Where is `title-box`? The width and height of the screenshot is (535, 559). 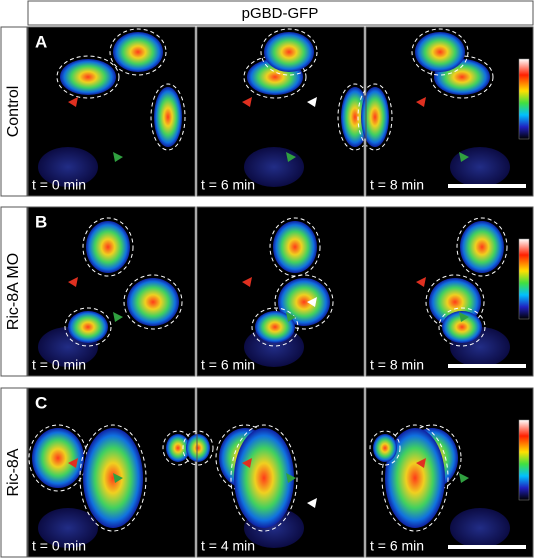 title-box is located at coordinates (280, 13).